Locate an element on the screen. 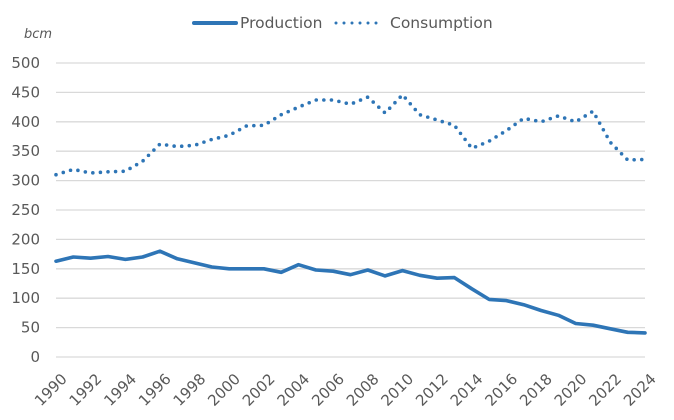 This screenshot has height=420, width=674. y-tick-label: 350 is located at coordinates (25, 151).